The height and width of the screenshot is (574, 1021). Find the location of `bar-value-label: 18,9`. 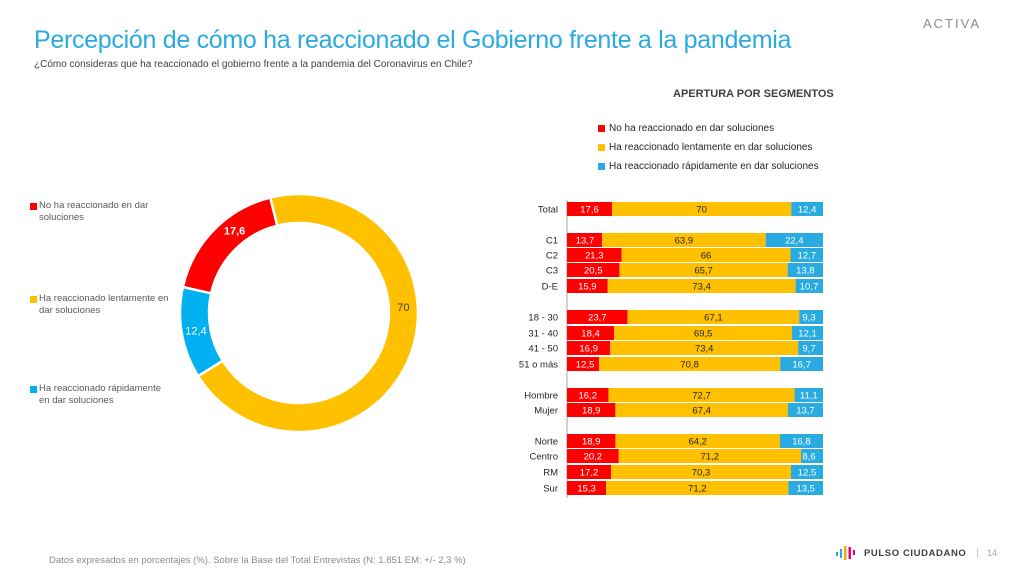

bar-value-label: 18,9 is located at coordinates (591, 442).